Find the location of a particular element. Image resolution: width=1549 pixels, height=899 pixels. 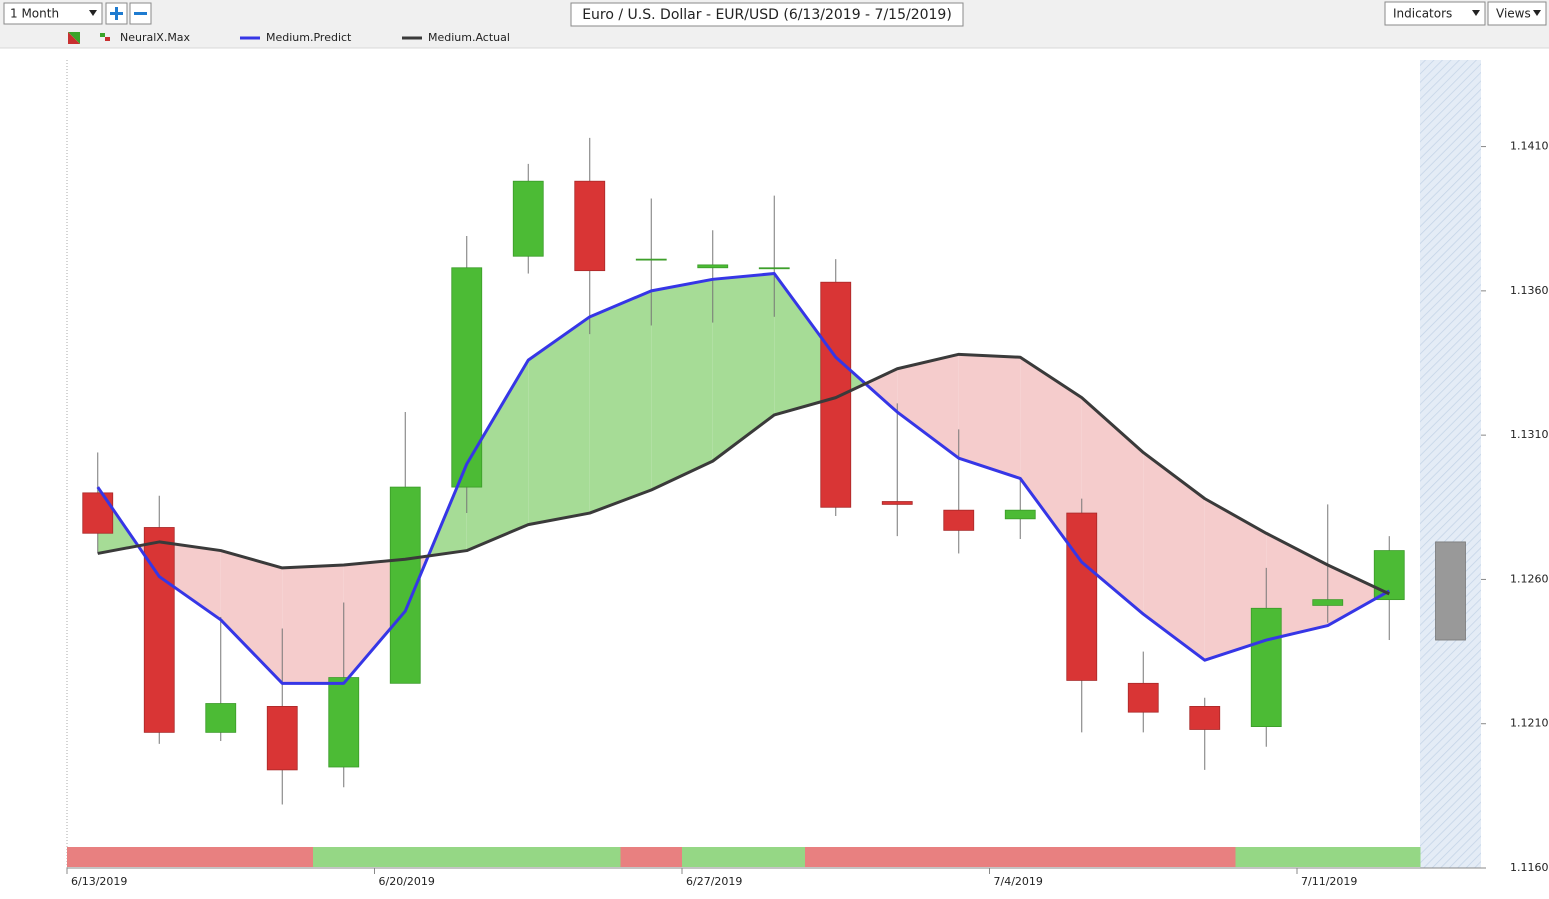

indicators-dropdown: Indicators is located at coordinates (1435, 13).